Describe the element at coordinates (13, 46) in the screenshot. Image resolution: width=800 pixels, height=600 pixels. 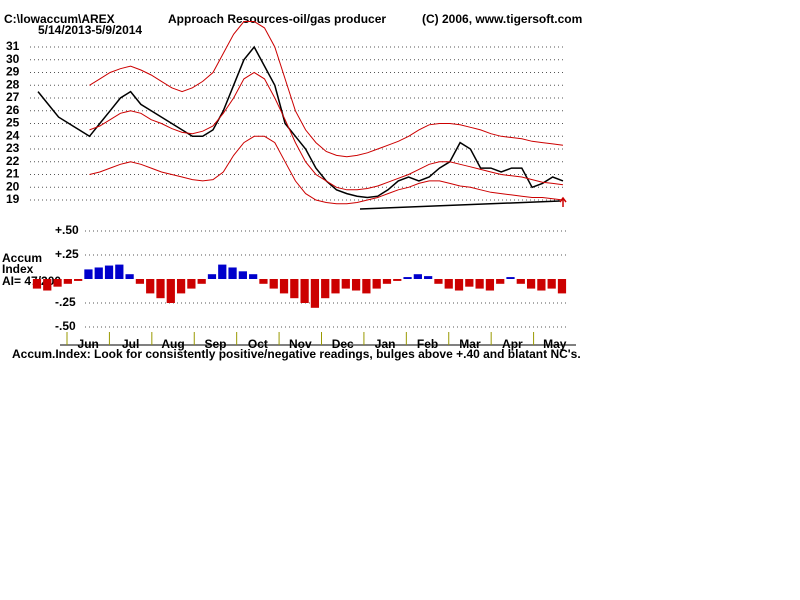
I see `y-tick-label: 31` at that location.